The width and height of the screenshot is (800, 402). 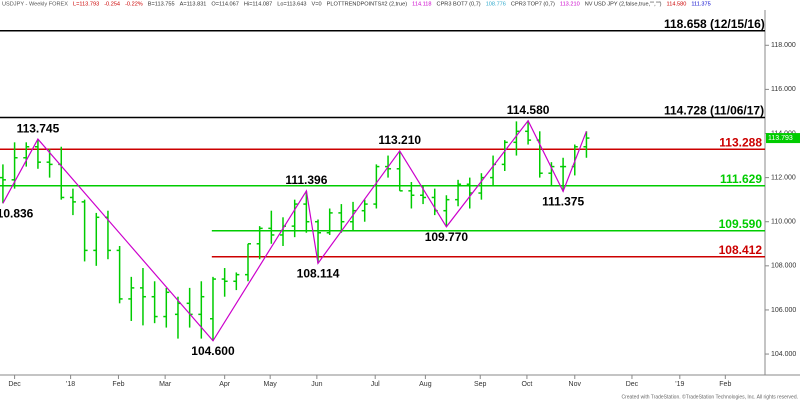 What do you see at coordinates (271, 384) in the screenshot?
I see `x-tick-label: May` at bounding box center [271, 384].